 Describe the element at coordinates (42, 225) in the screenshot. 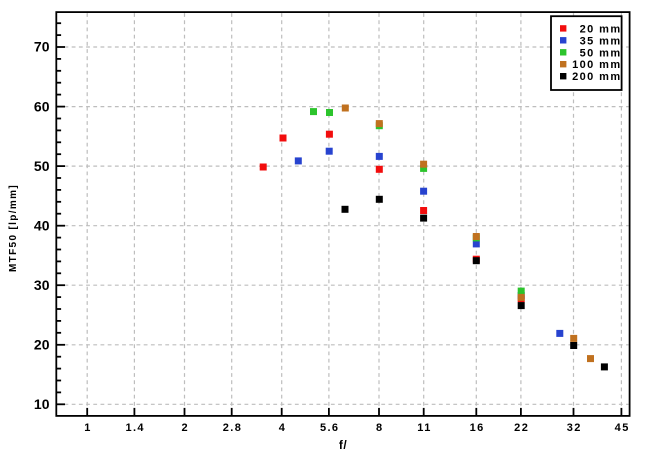

I see `svg-text: 40` at that location.